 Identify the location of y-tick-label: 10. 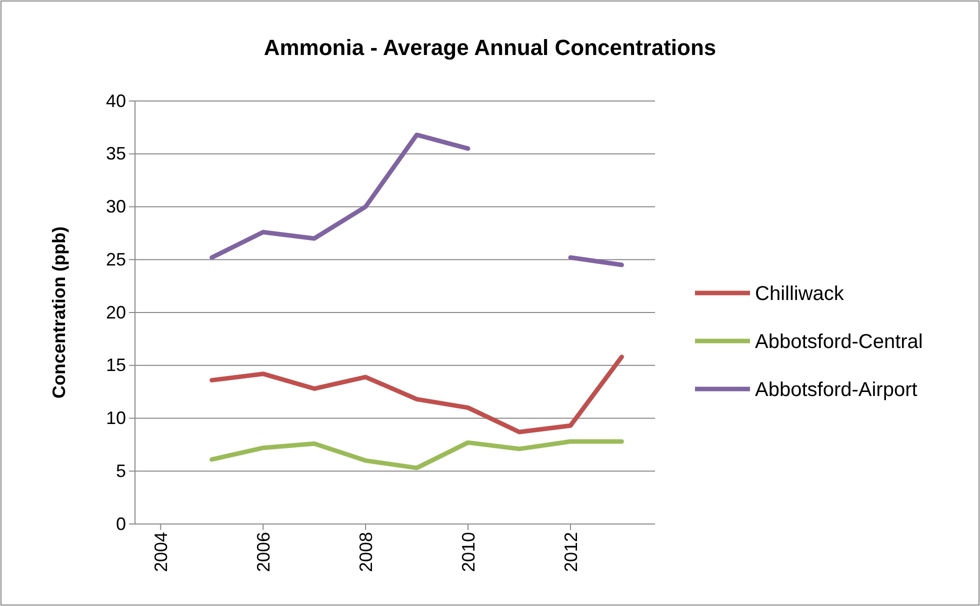
(116, 418).